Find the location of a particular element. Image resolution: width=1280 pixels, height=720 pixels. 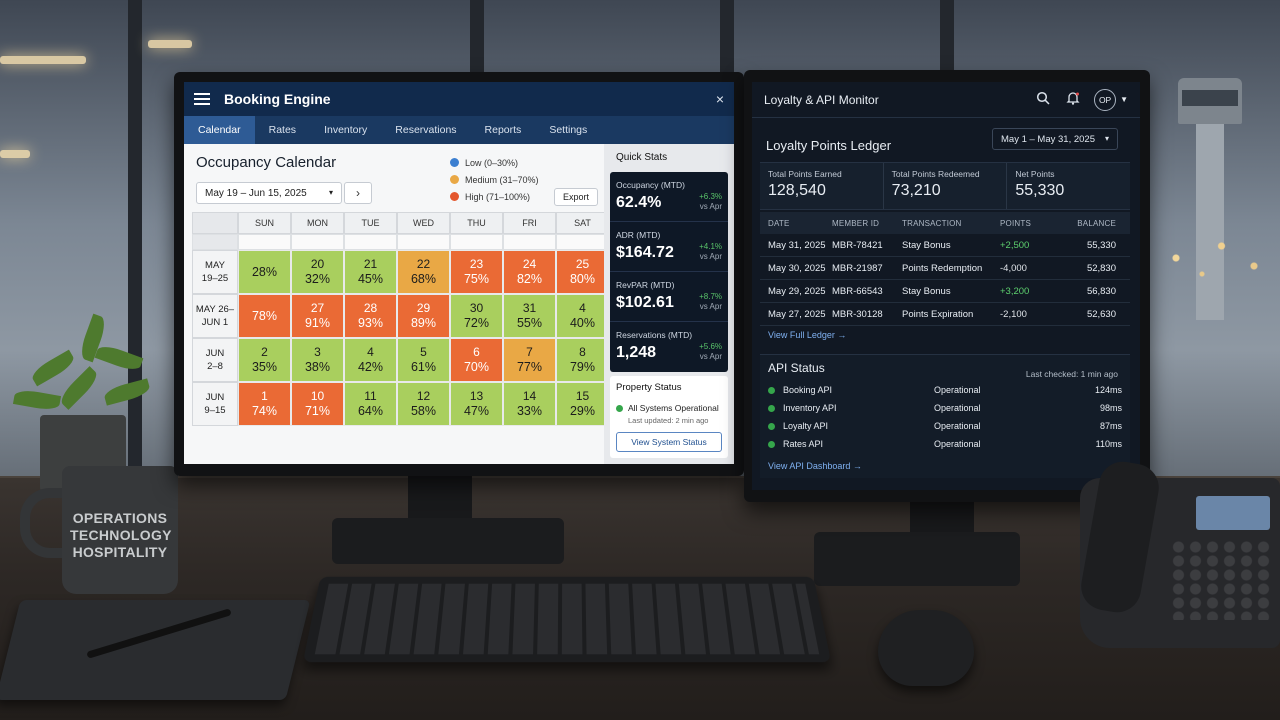

occupancy-percent: 80% is located at coordinates (582, 279).